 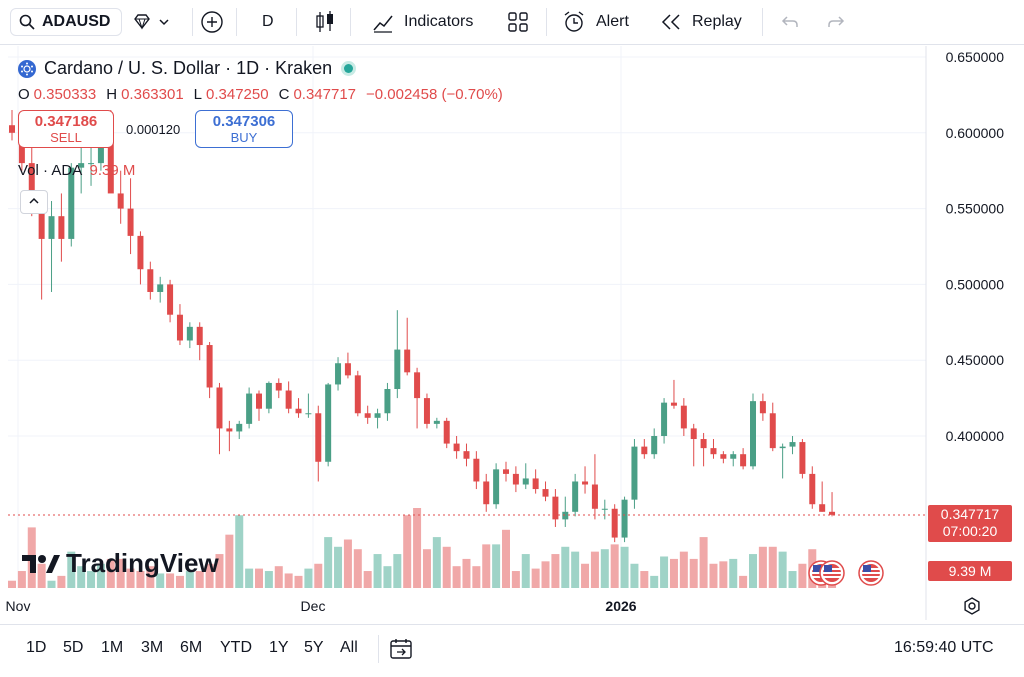 I want to click on plus-circle-icon, so click(x=212, y=22).